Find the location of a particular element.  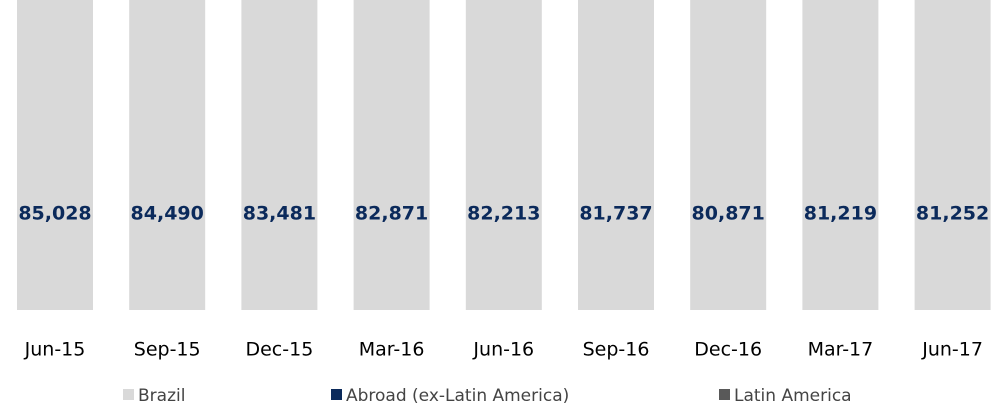

x-tick-label: Dec-16 is located at coordinates (728, 350).